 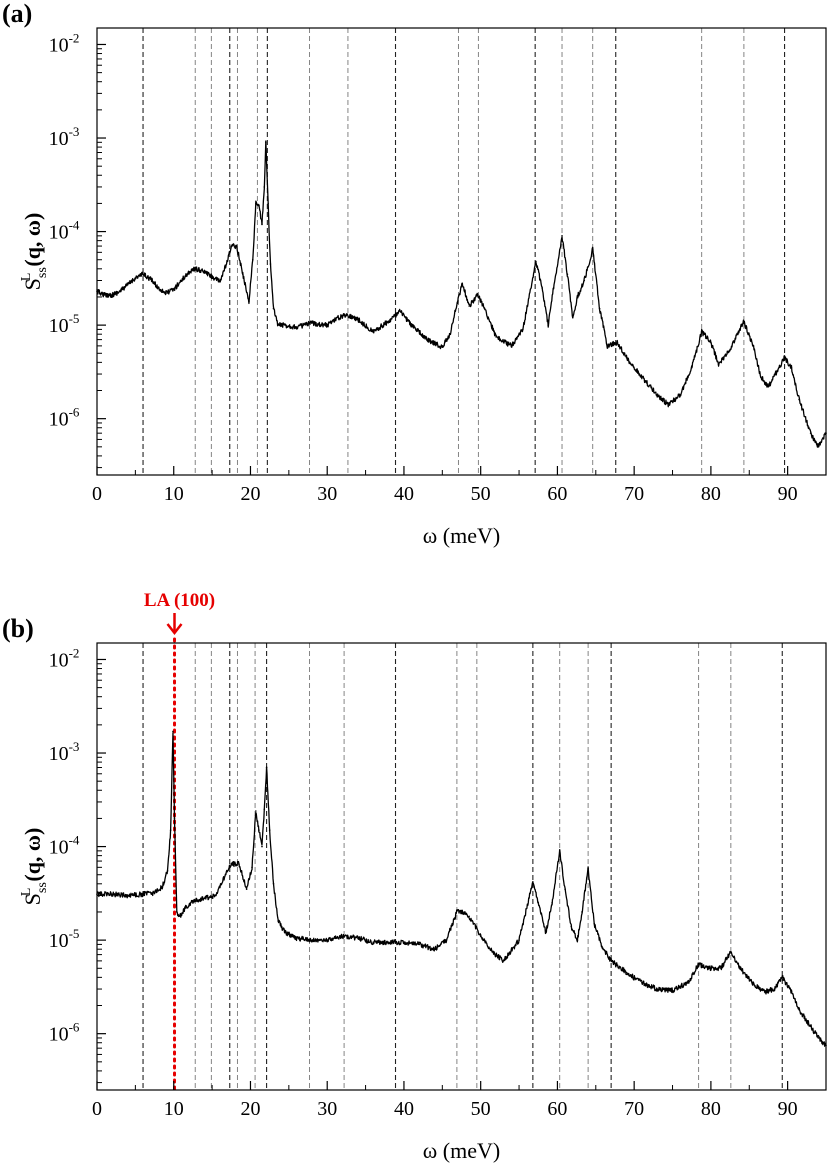 I want to click on x-tick-label: 80, so click(x=711, y=494).